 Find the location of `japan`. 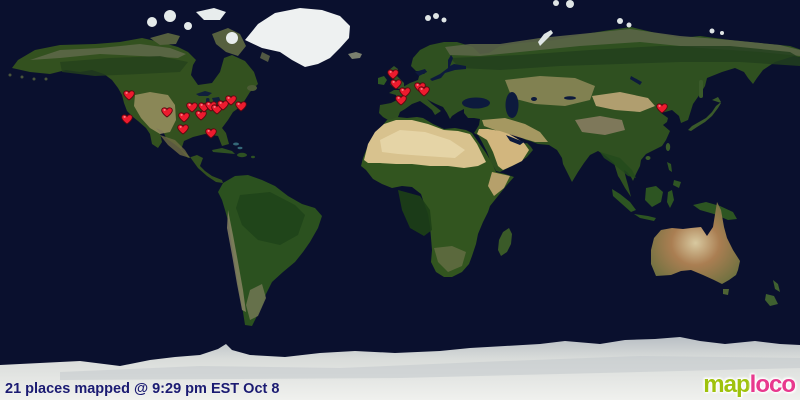

japan is located at coordinates (704, 114).